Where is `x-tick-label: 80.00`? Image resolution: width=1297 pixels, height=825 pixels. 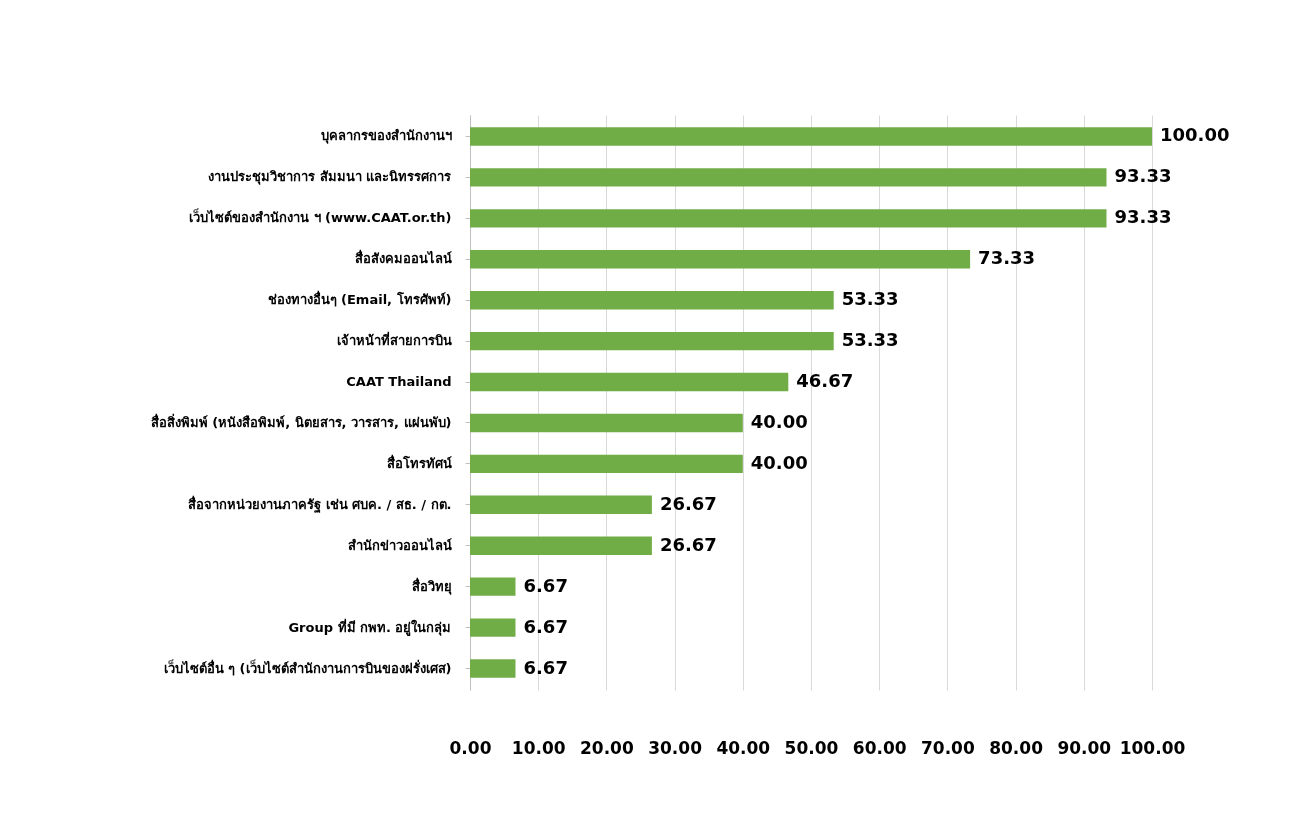
x-tick-label: 80.00 is located at coordinates (1016, 747).